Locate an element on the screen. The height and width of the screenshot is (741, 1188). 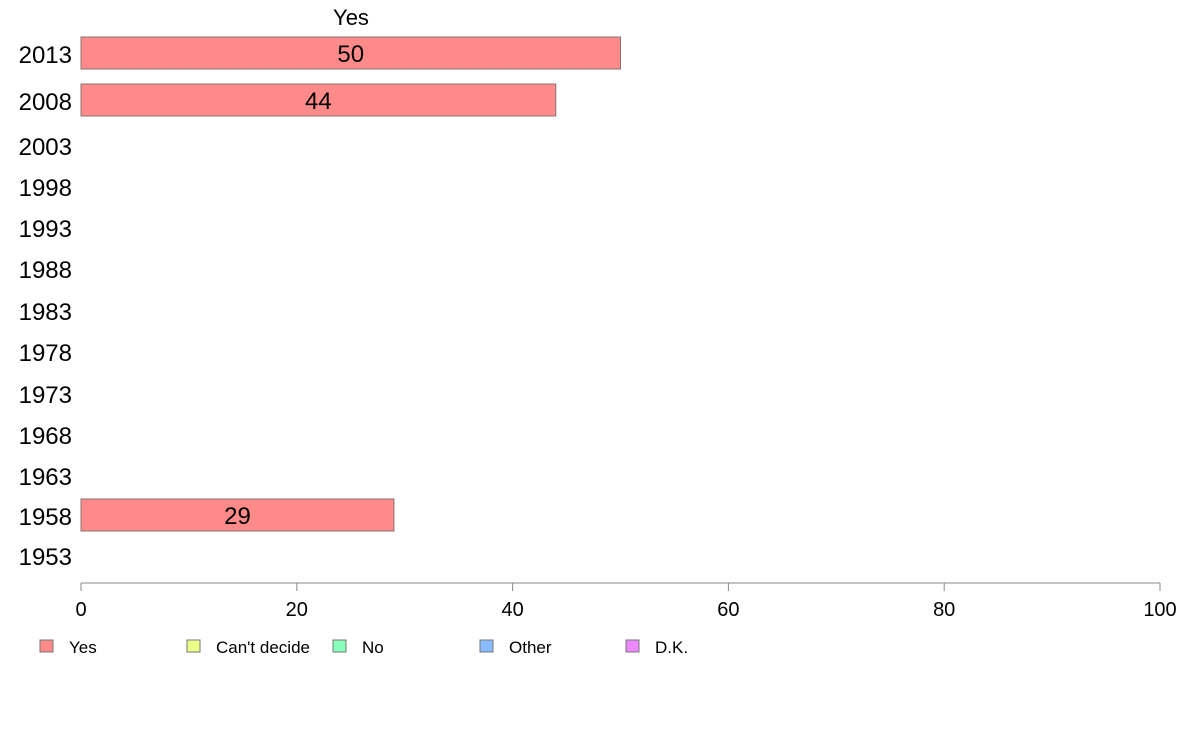
x-axis: 0 20 40 60 80 100 is located at coordinates (626, 601).